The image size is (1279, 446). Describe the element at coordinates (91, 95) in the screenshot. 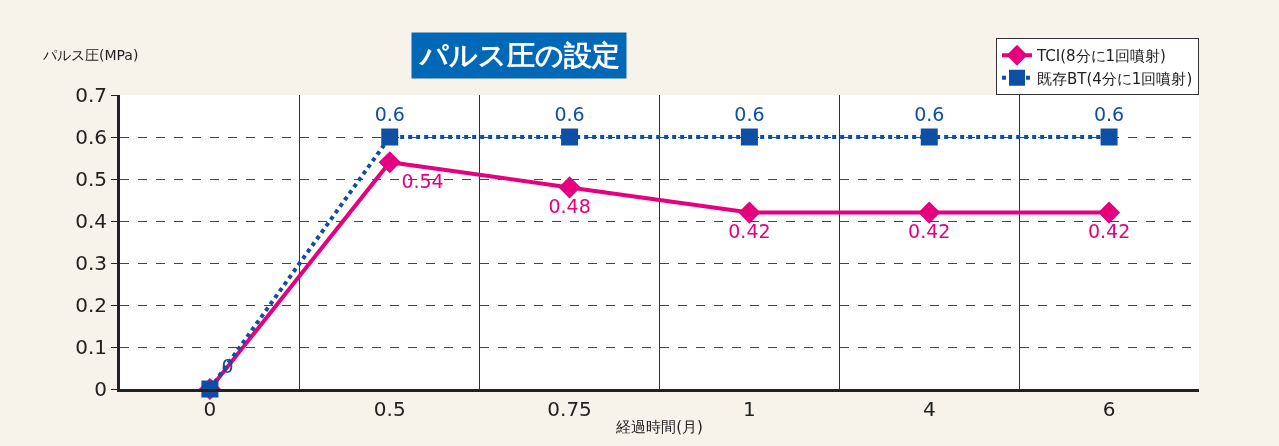

I see `y-tick-label: 0.7` at that location.